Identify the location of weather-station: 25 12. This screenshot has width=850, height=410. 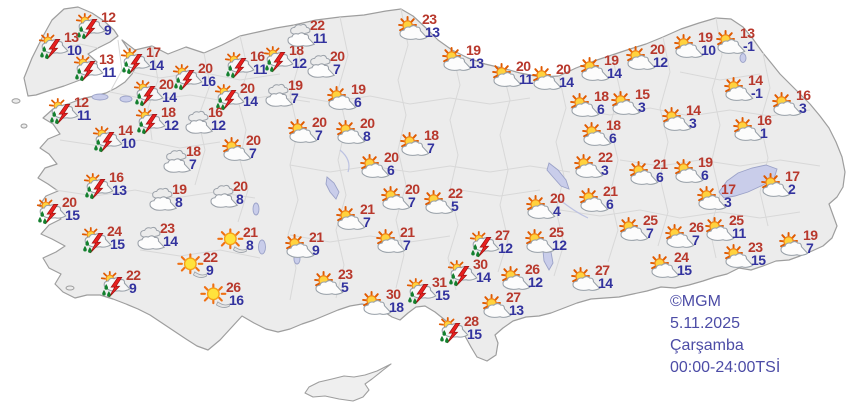
(555, 247).